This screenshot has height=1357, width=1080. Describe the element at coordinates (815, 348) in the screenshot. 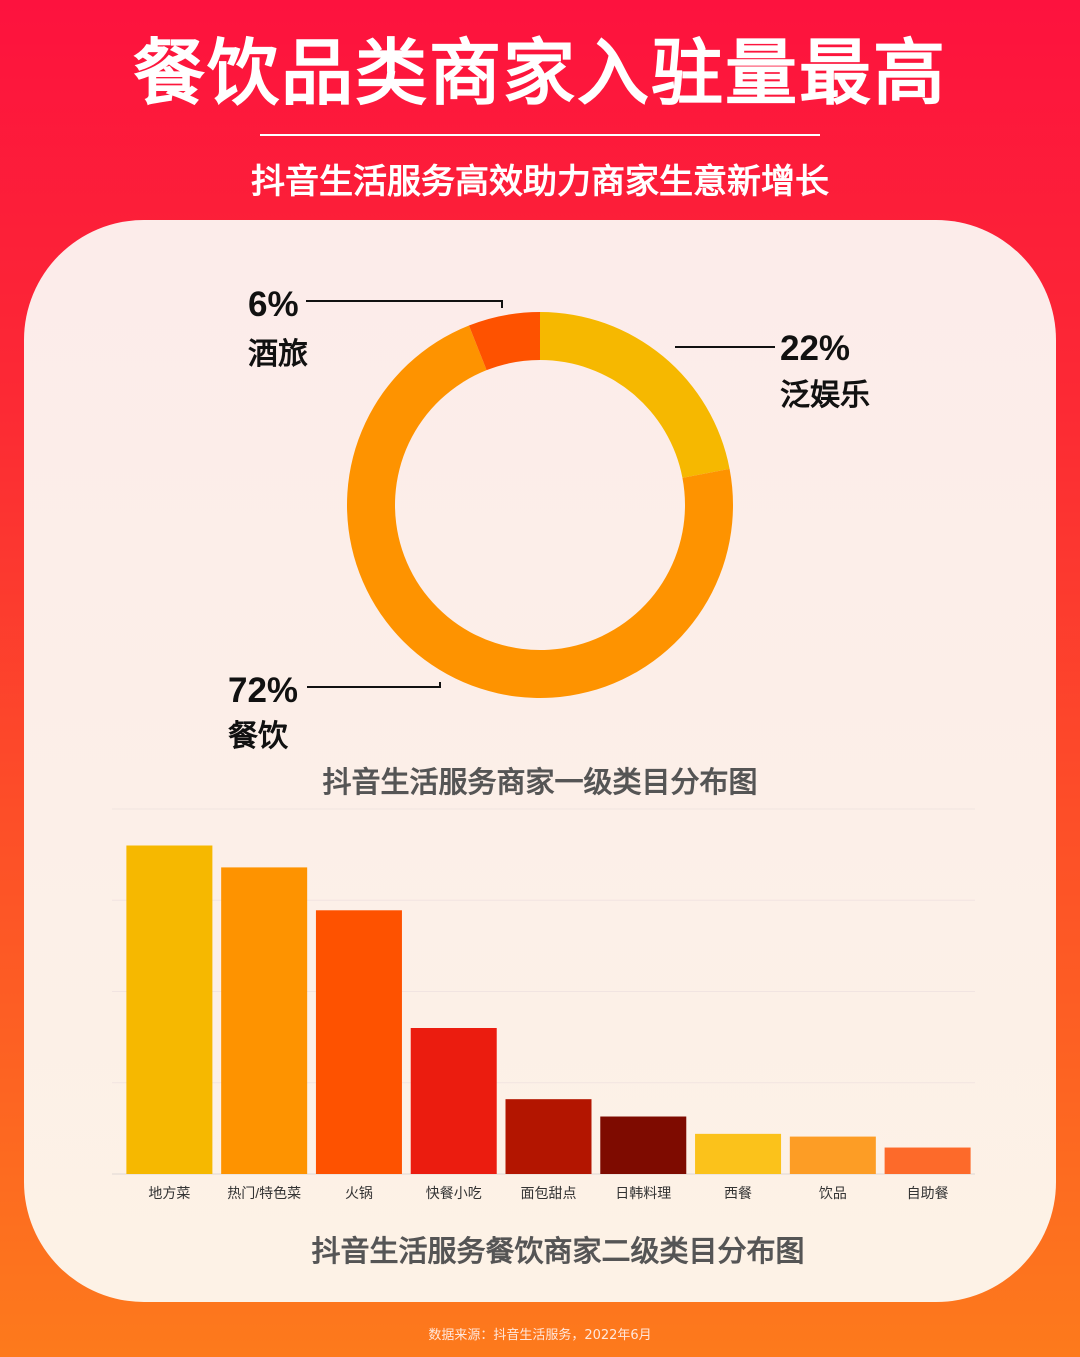

I see `slice-percent-label-0: 22%` at that location.